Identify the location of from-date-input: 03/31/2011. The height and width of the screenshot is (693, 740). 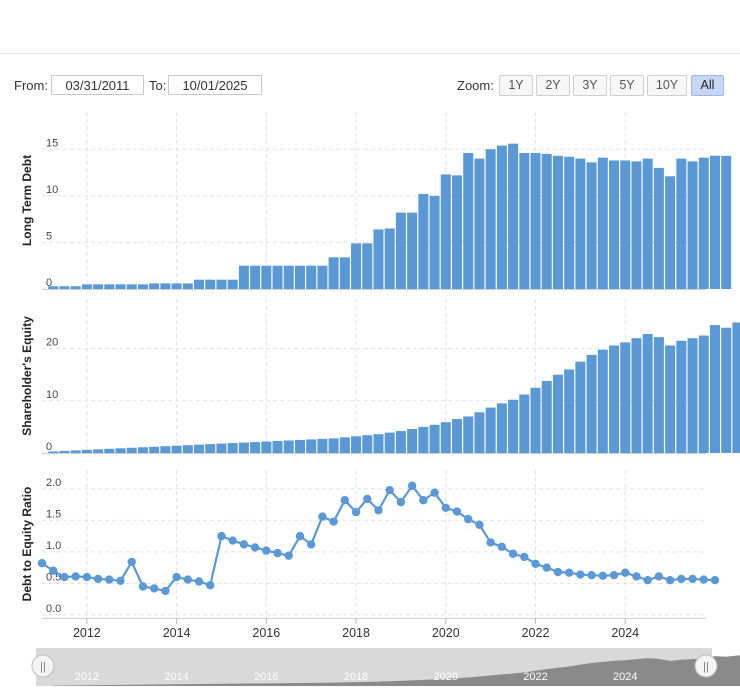
(97, 85).